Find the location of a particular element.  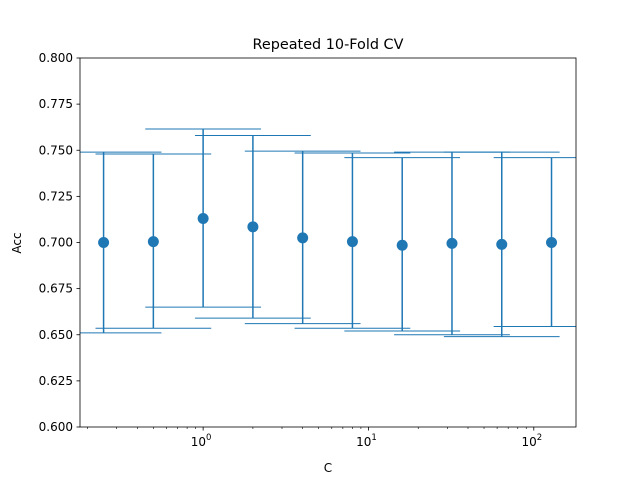

y-tick-label: 0.800 is located at coordinates (56, 58).